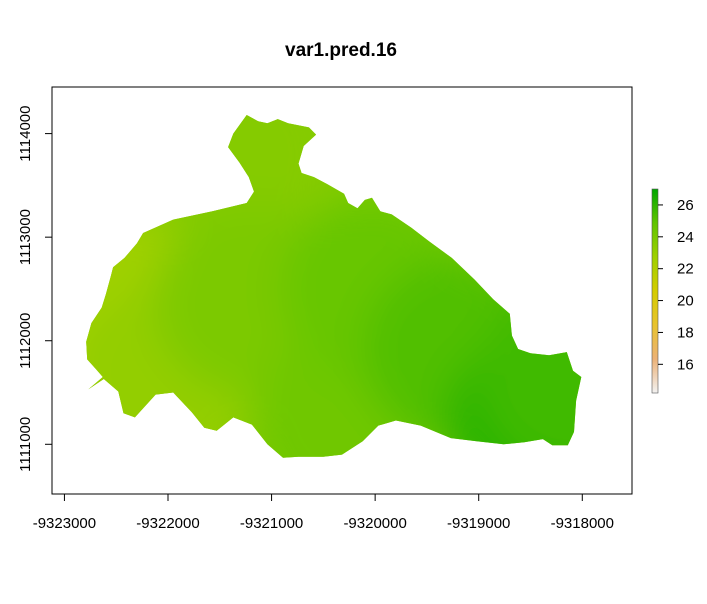 Image resolution: width=707 pixels, height=604 pixels. I want to click on legend-tick-label: 20, so click(685, 301).